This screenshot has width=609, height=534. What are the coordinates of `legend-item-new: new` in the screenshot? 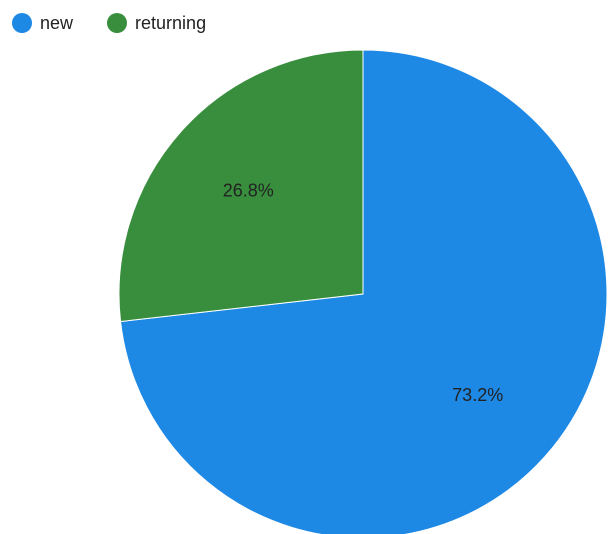 It's located at (42, 23).